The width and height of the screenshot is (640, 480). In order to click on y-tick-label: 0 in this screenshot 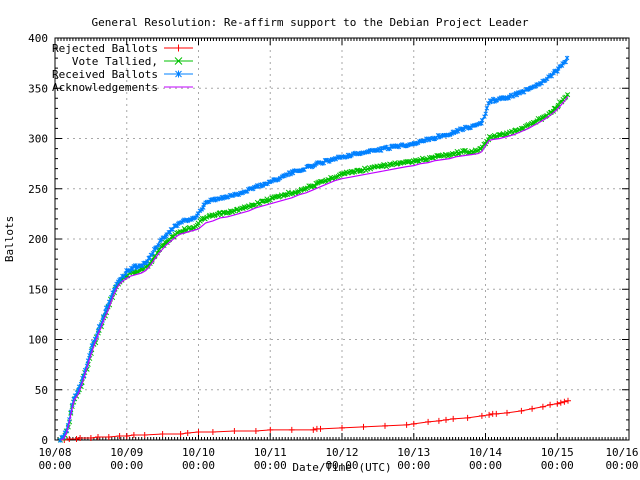, I will do `click(44, 440)`.